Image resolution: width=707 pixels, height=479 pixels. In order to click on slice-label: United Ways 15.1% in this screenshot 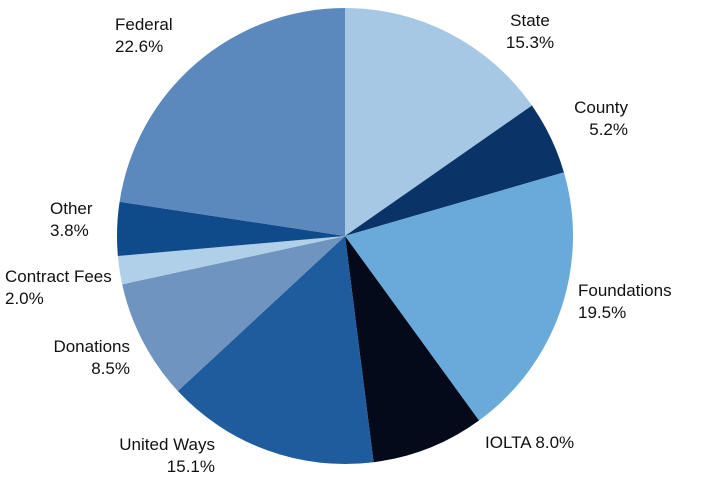, I will do `click(150, 456)`.